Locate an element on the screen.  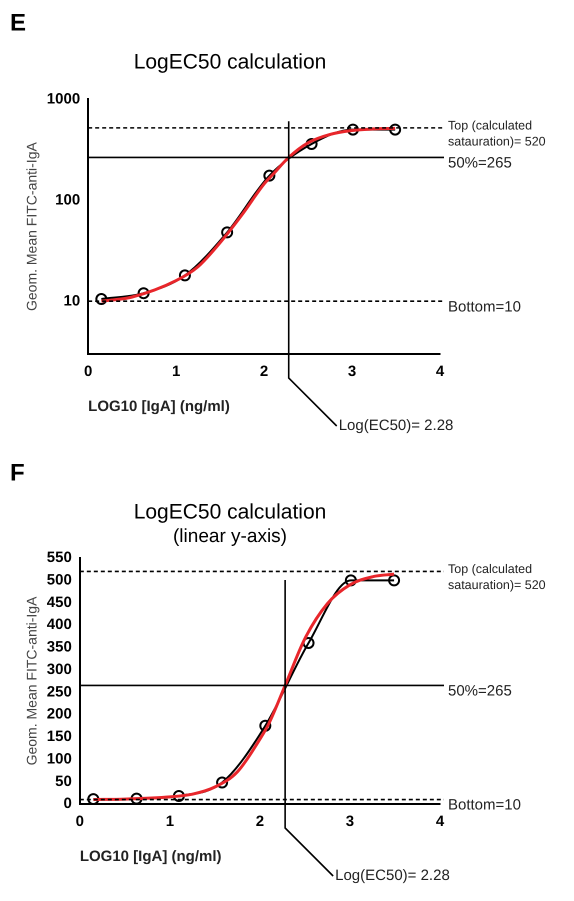
text: E is located at coordinates (18, 23).